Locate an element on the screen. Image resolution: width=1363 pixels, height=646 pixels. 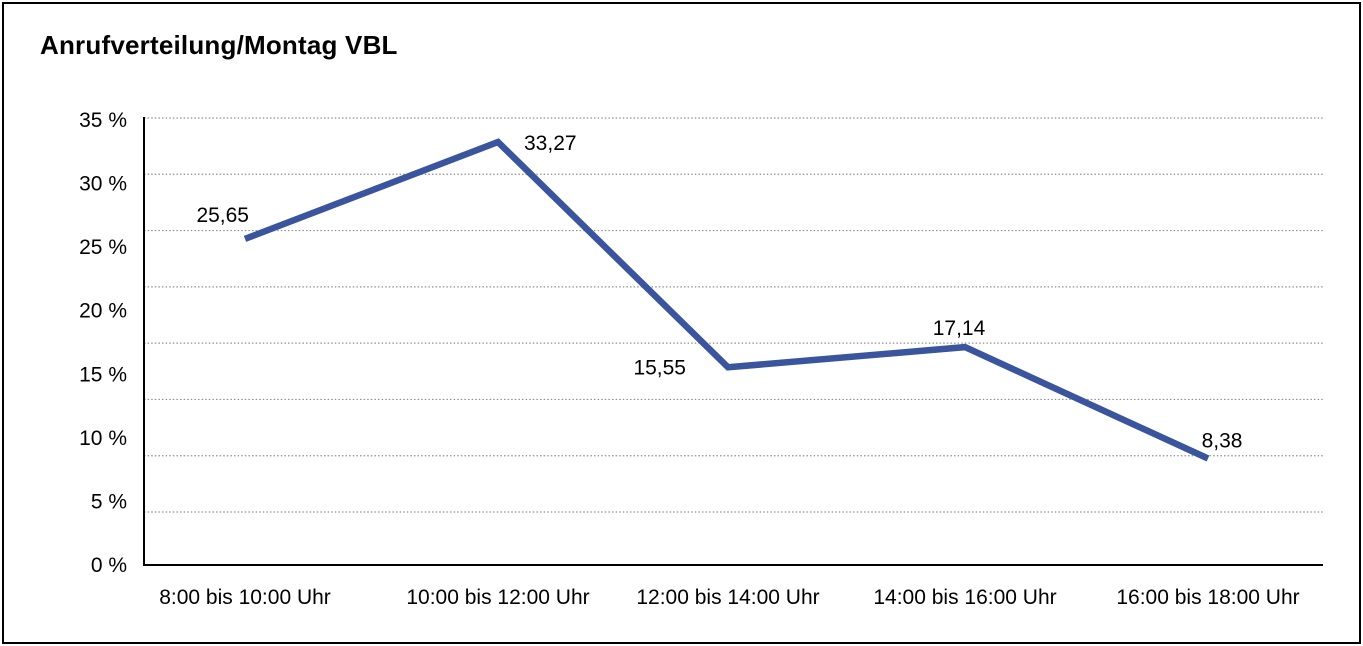
y-axis-tick-label: 25 % is located at coordinates (103, 247).